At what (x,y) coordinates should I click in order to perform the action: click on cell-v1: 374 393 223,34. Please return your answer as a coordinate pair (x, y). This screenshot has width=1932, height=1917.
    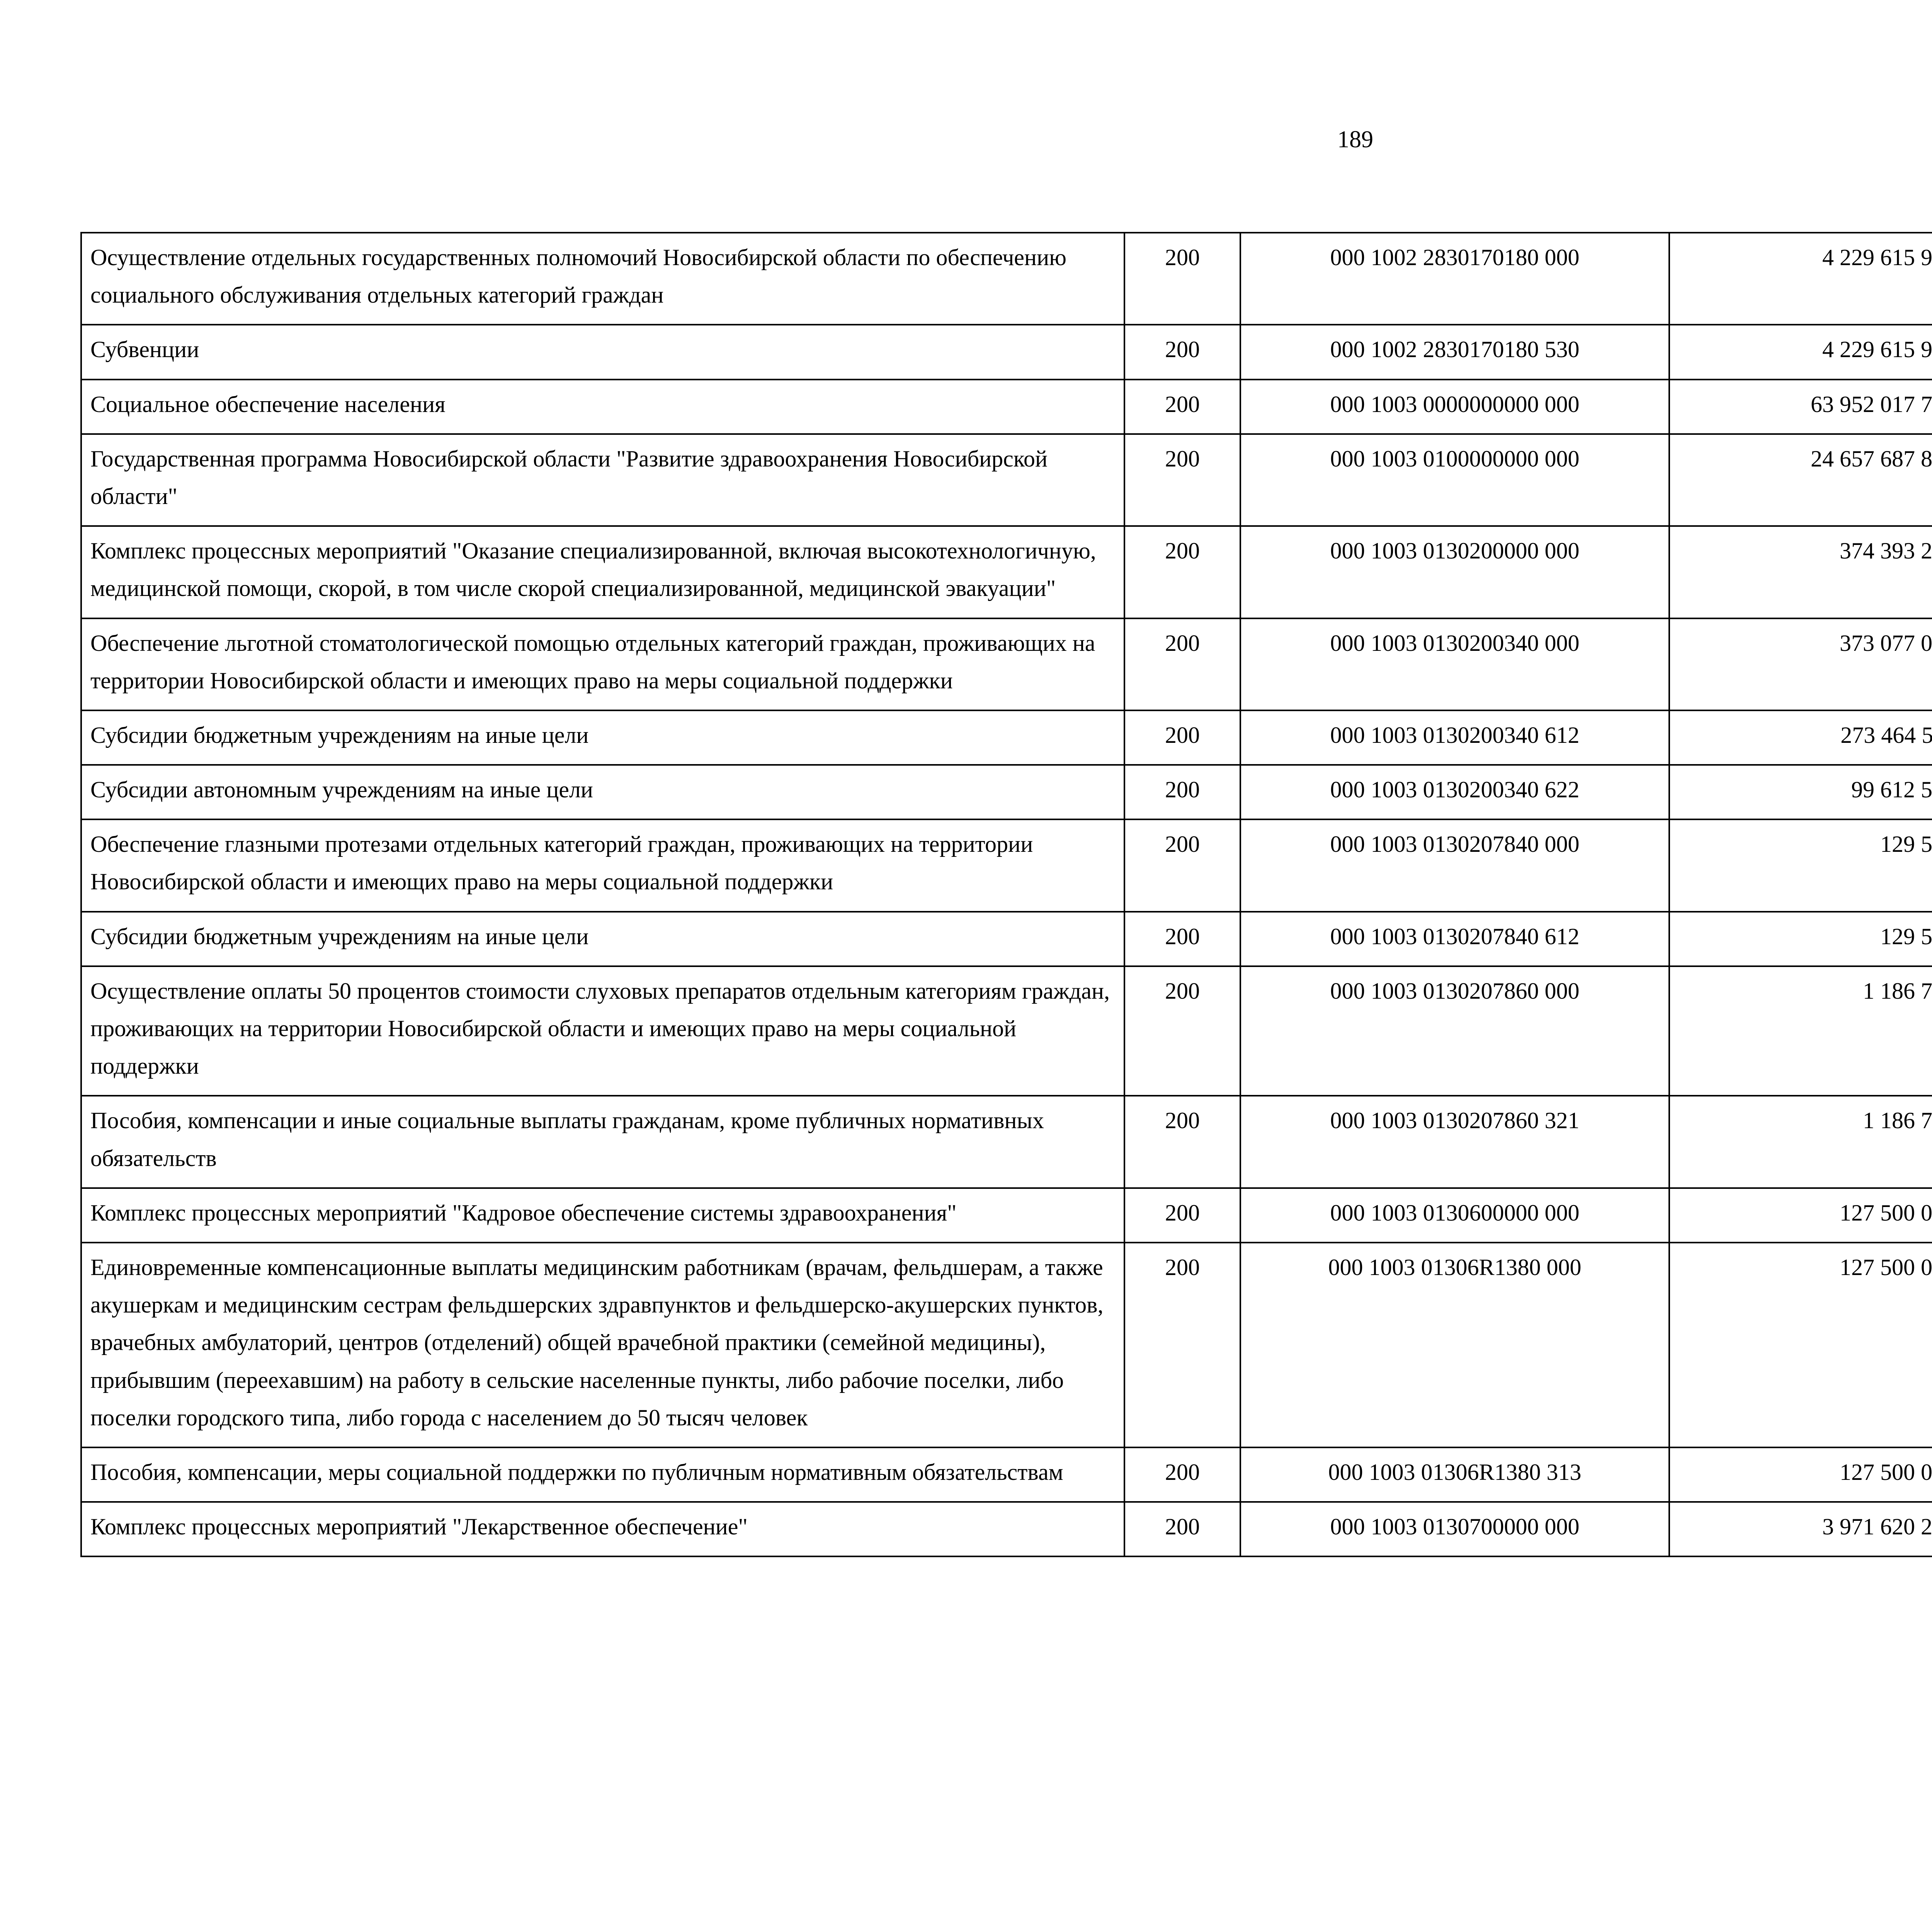
    Looking at the image, I should click on (1800, 572).